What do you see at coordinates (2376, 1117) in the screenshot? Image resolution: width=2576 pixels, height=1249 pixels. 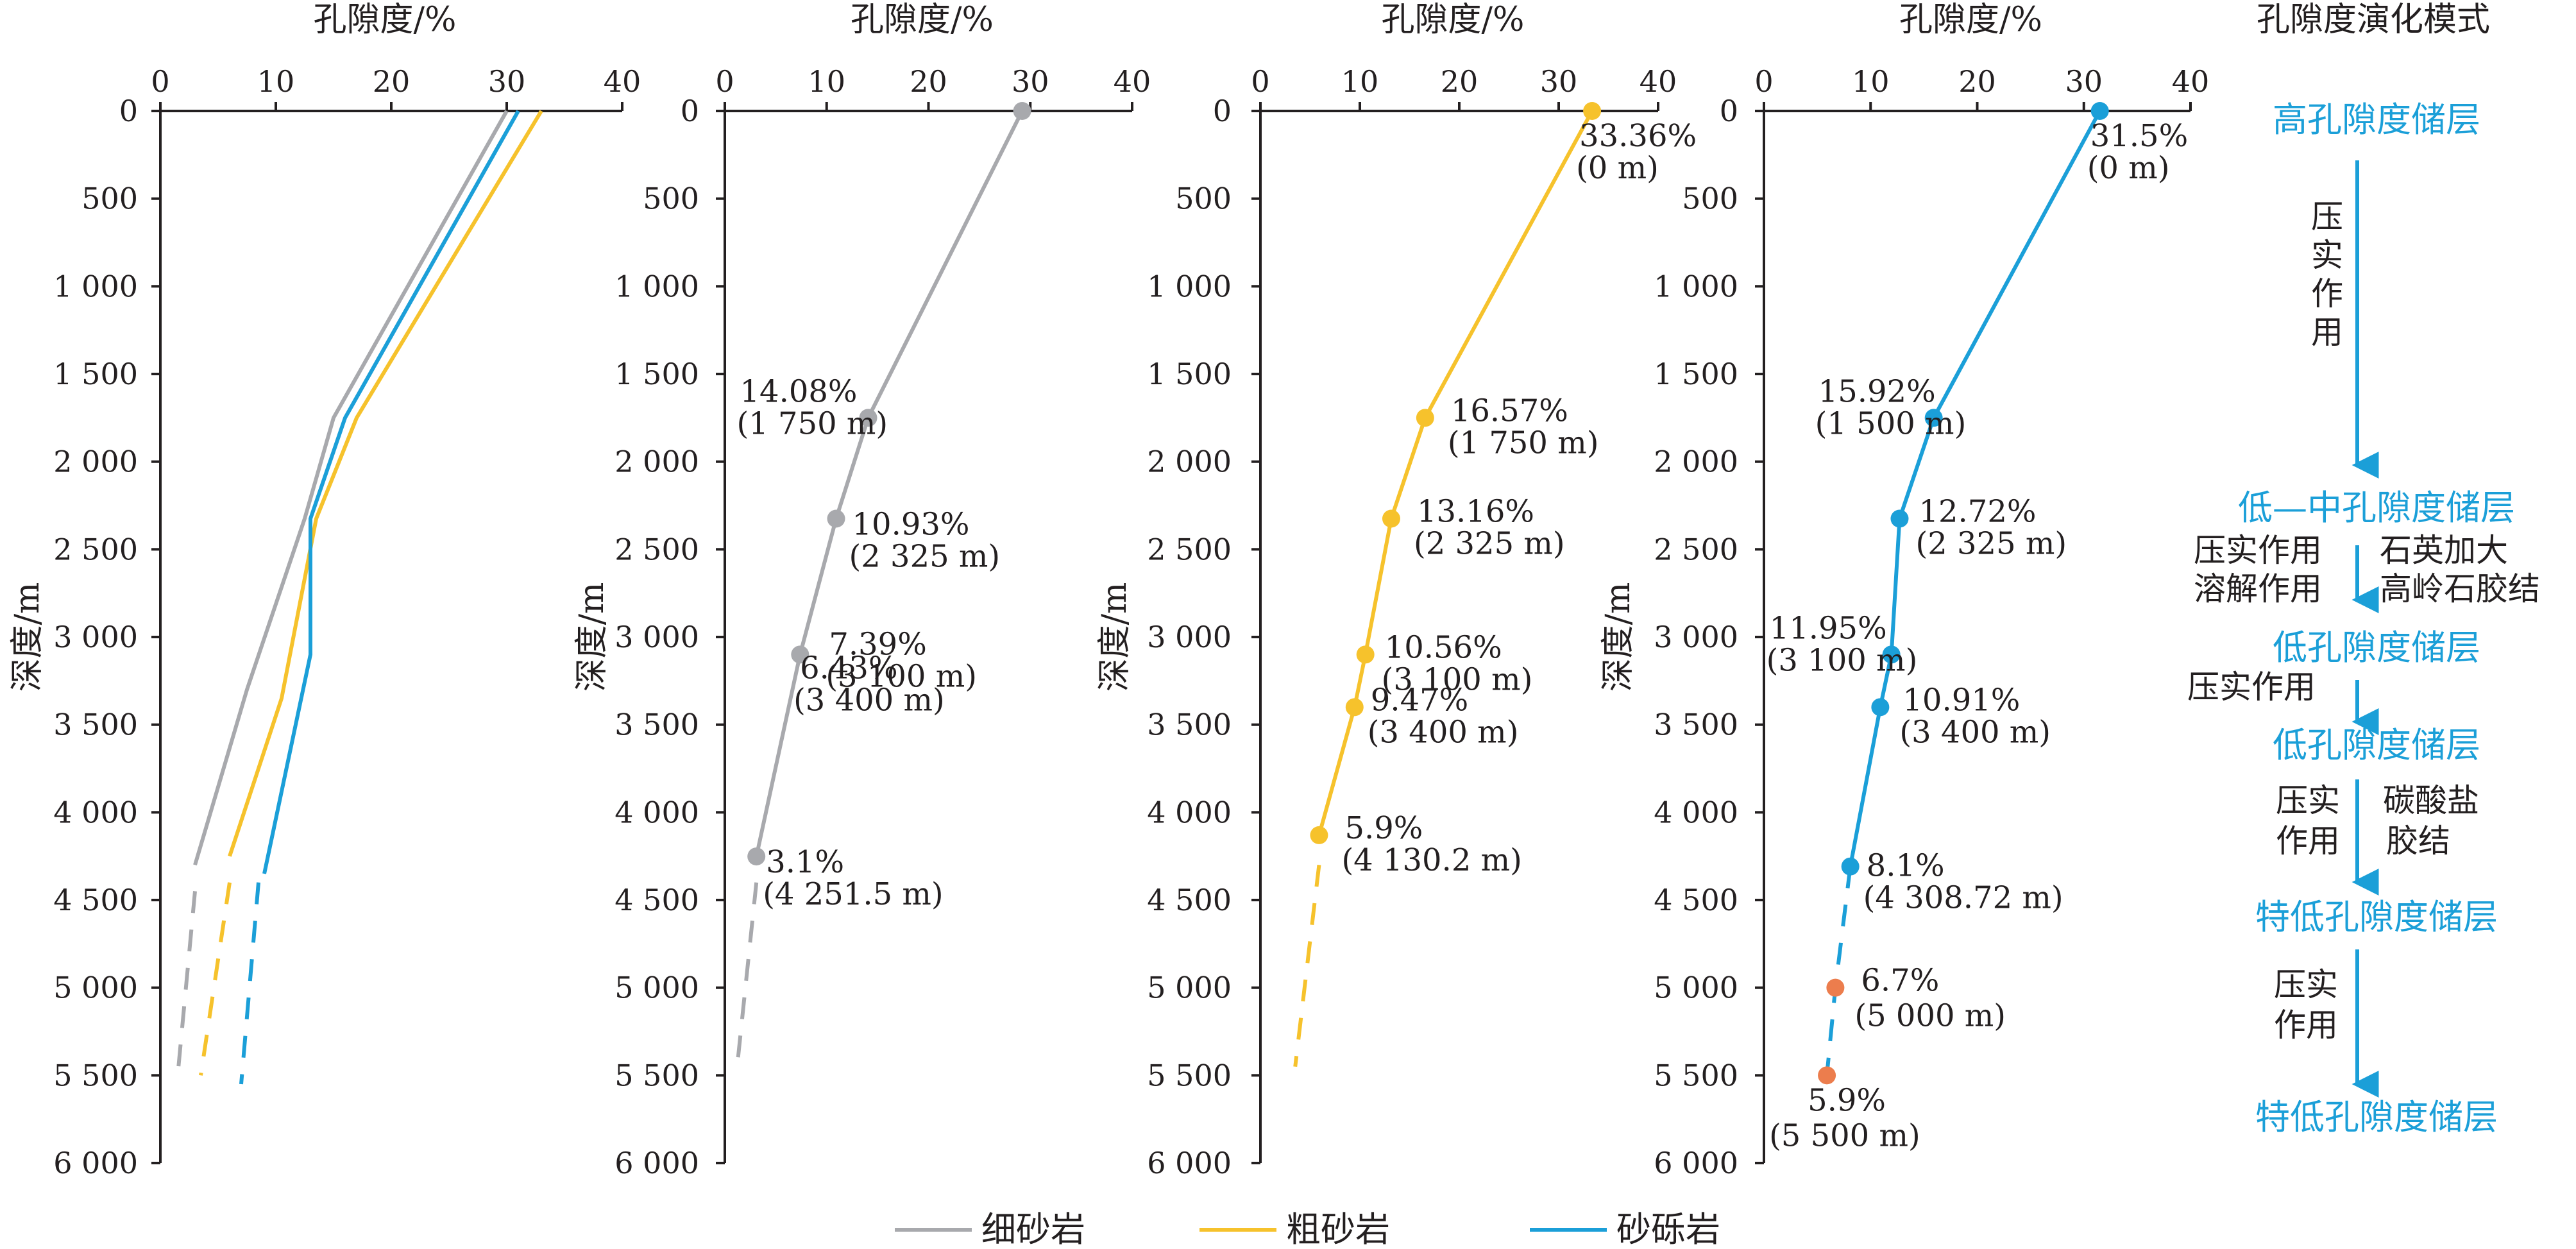 I see `stage-ultra-low-porosity-2: 特低孔隙度储层` at bounding box center [2376, 1117].